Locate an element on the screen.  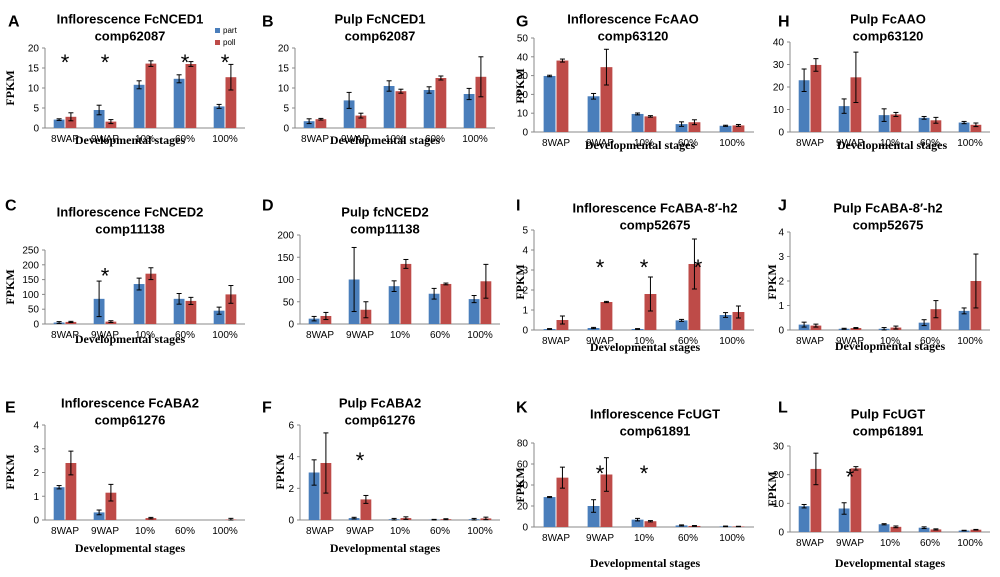
chart-title: Pulp fcNCED2 is located at coordinates (384, 212).